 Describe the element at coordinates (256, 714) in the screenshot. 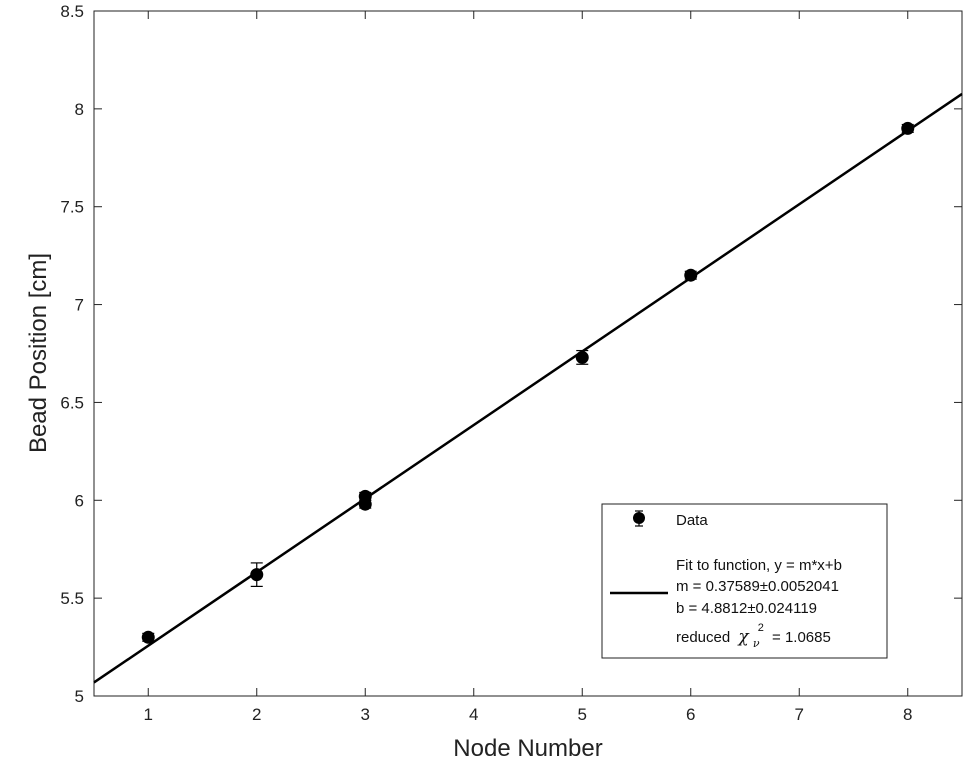

I see `x-tick-label: 2` at that location.